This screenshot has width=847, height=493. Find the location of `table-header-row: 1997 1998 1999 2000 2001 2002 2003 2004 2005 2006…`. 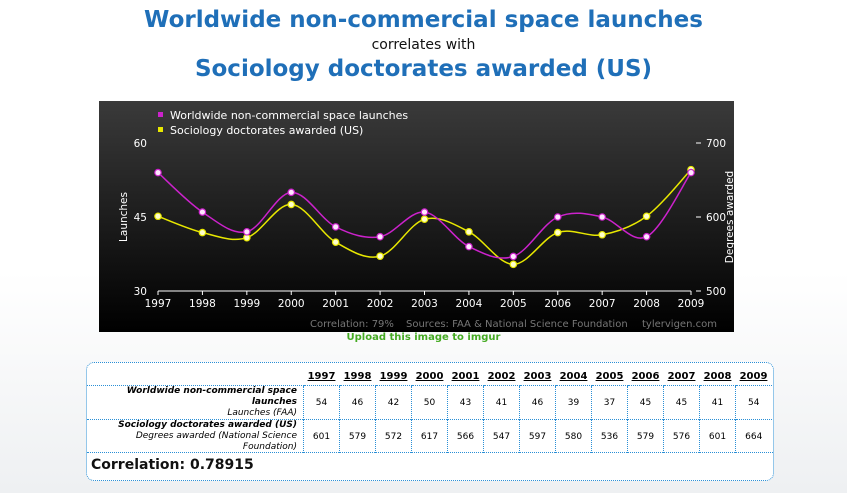

table-header-row: 1997 1998 1999 2000 2001 2002 2003 2004 2005 2006… is located at coordinates (429, 376).